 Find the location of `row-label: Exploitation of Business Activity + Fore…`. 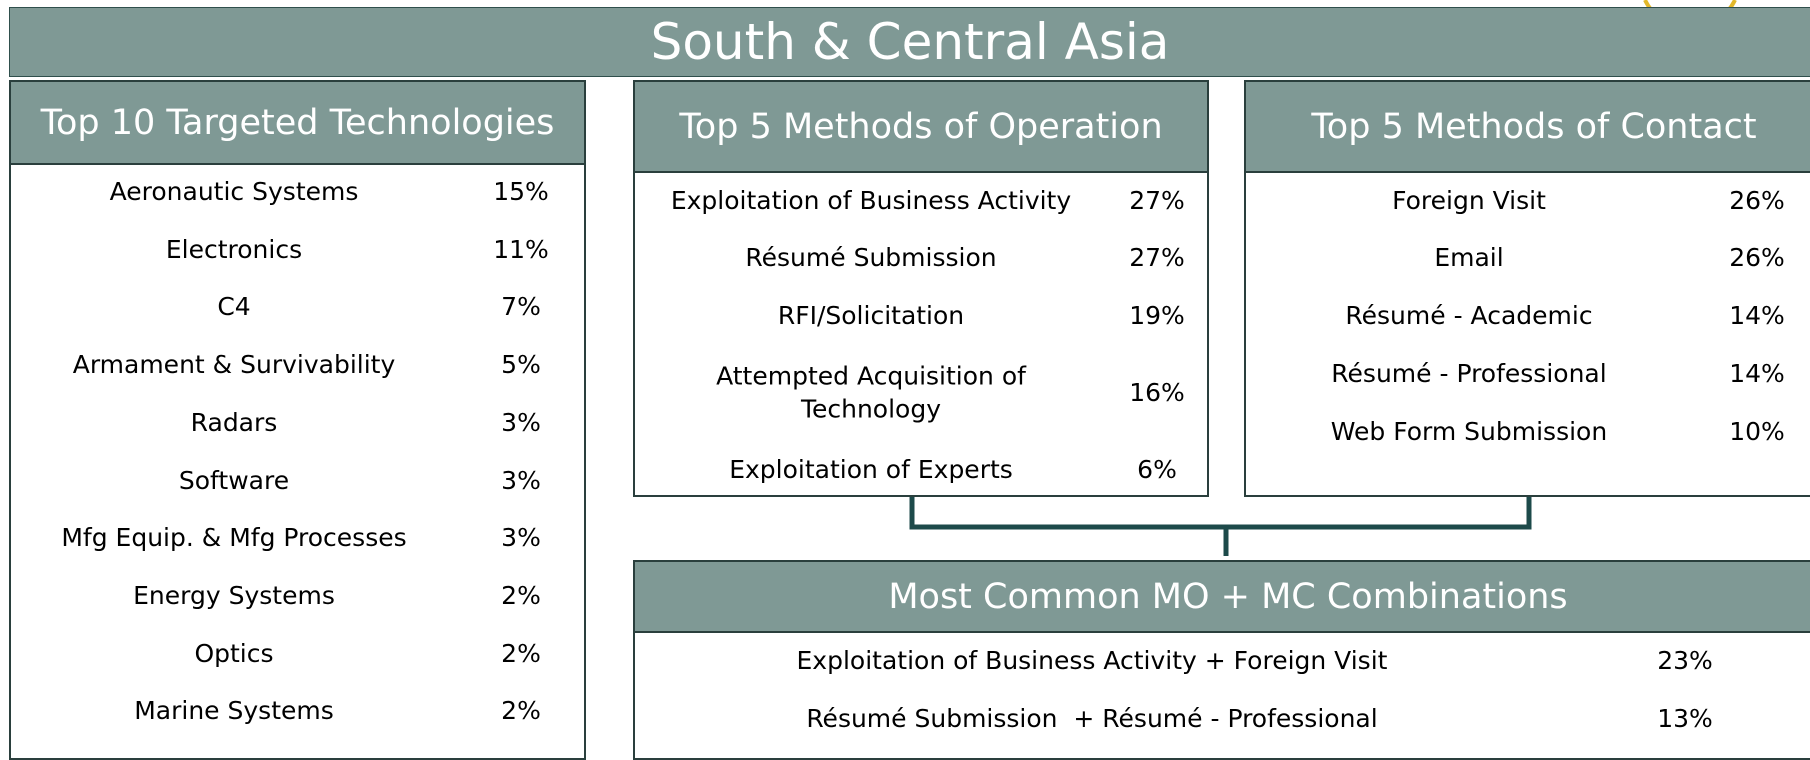

row-label: Exploitation of Business Activity + Fore… is located at coordinates (1092, 660).